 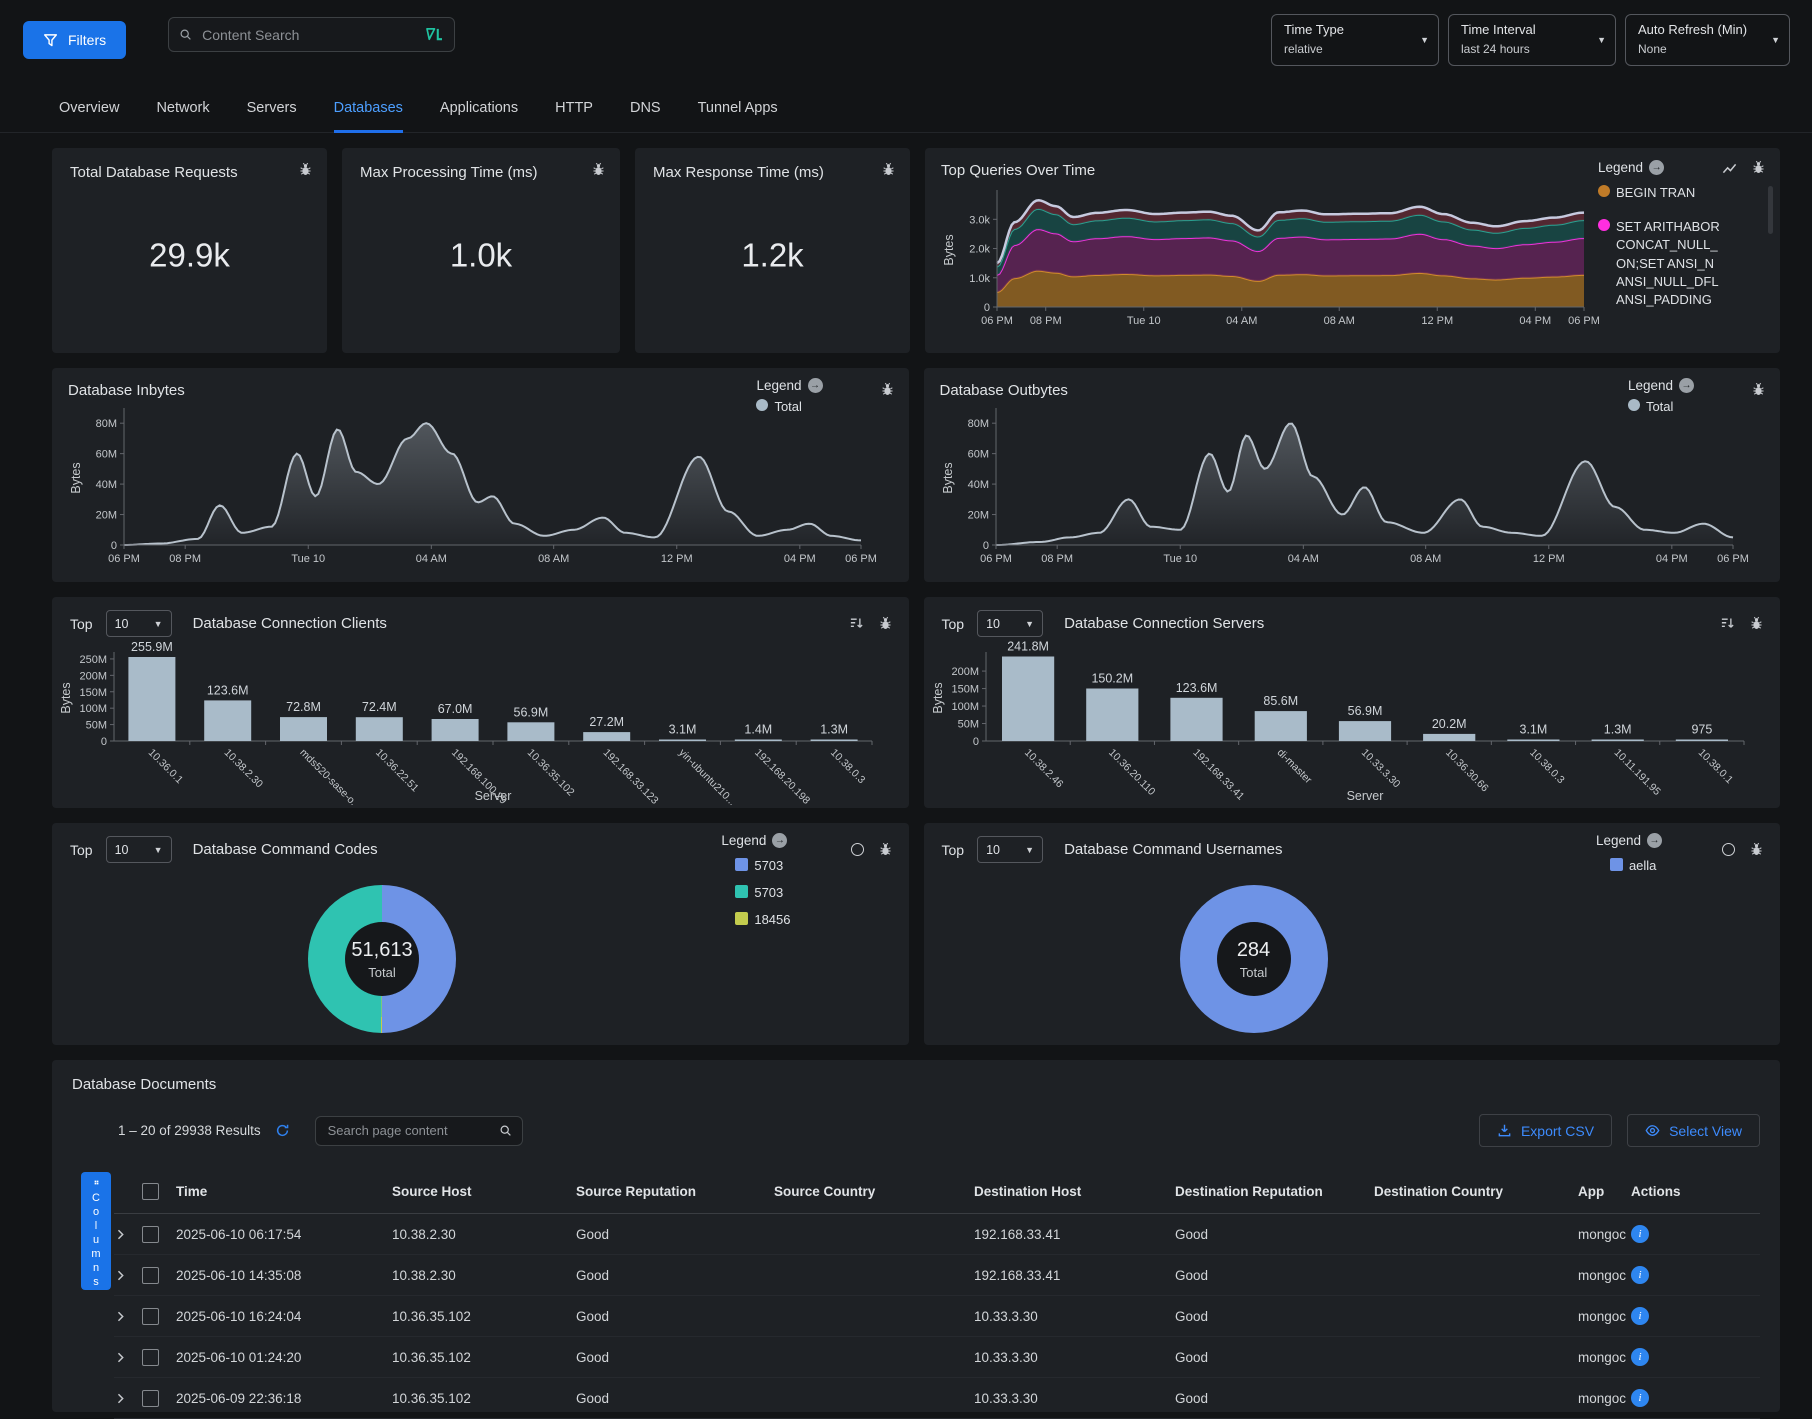 I want to click on tab-databases: Databases, so click(x=368, y=116).